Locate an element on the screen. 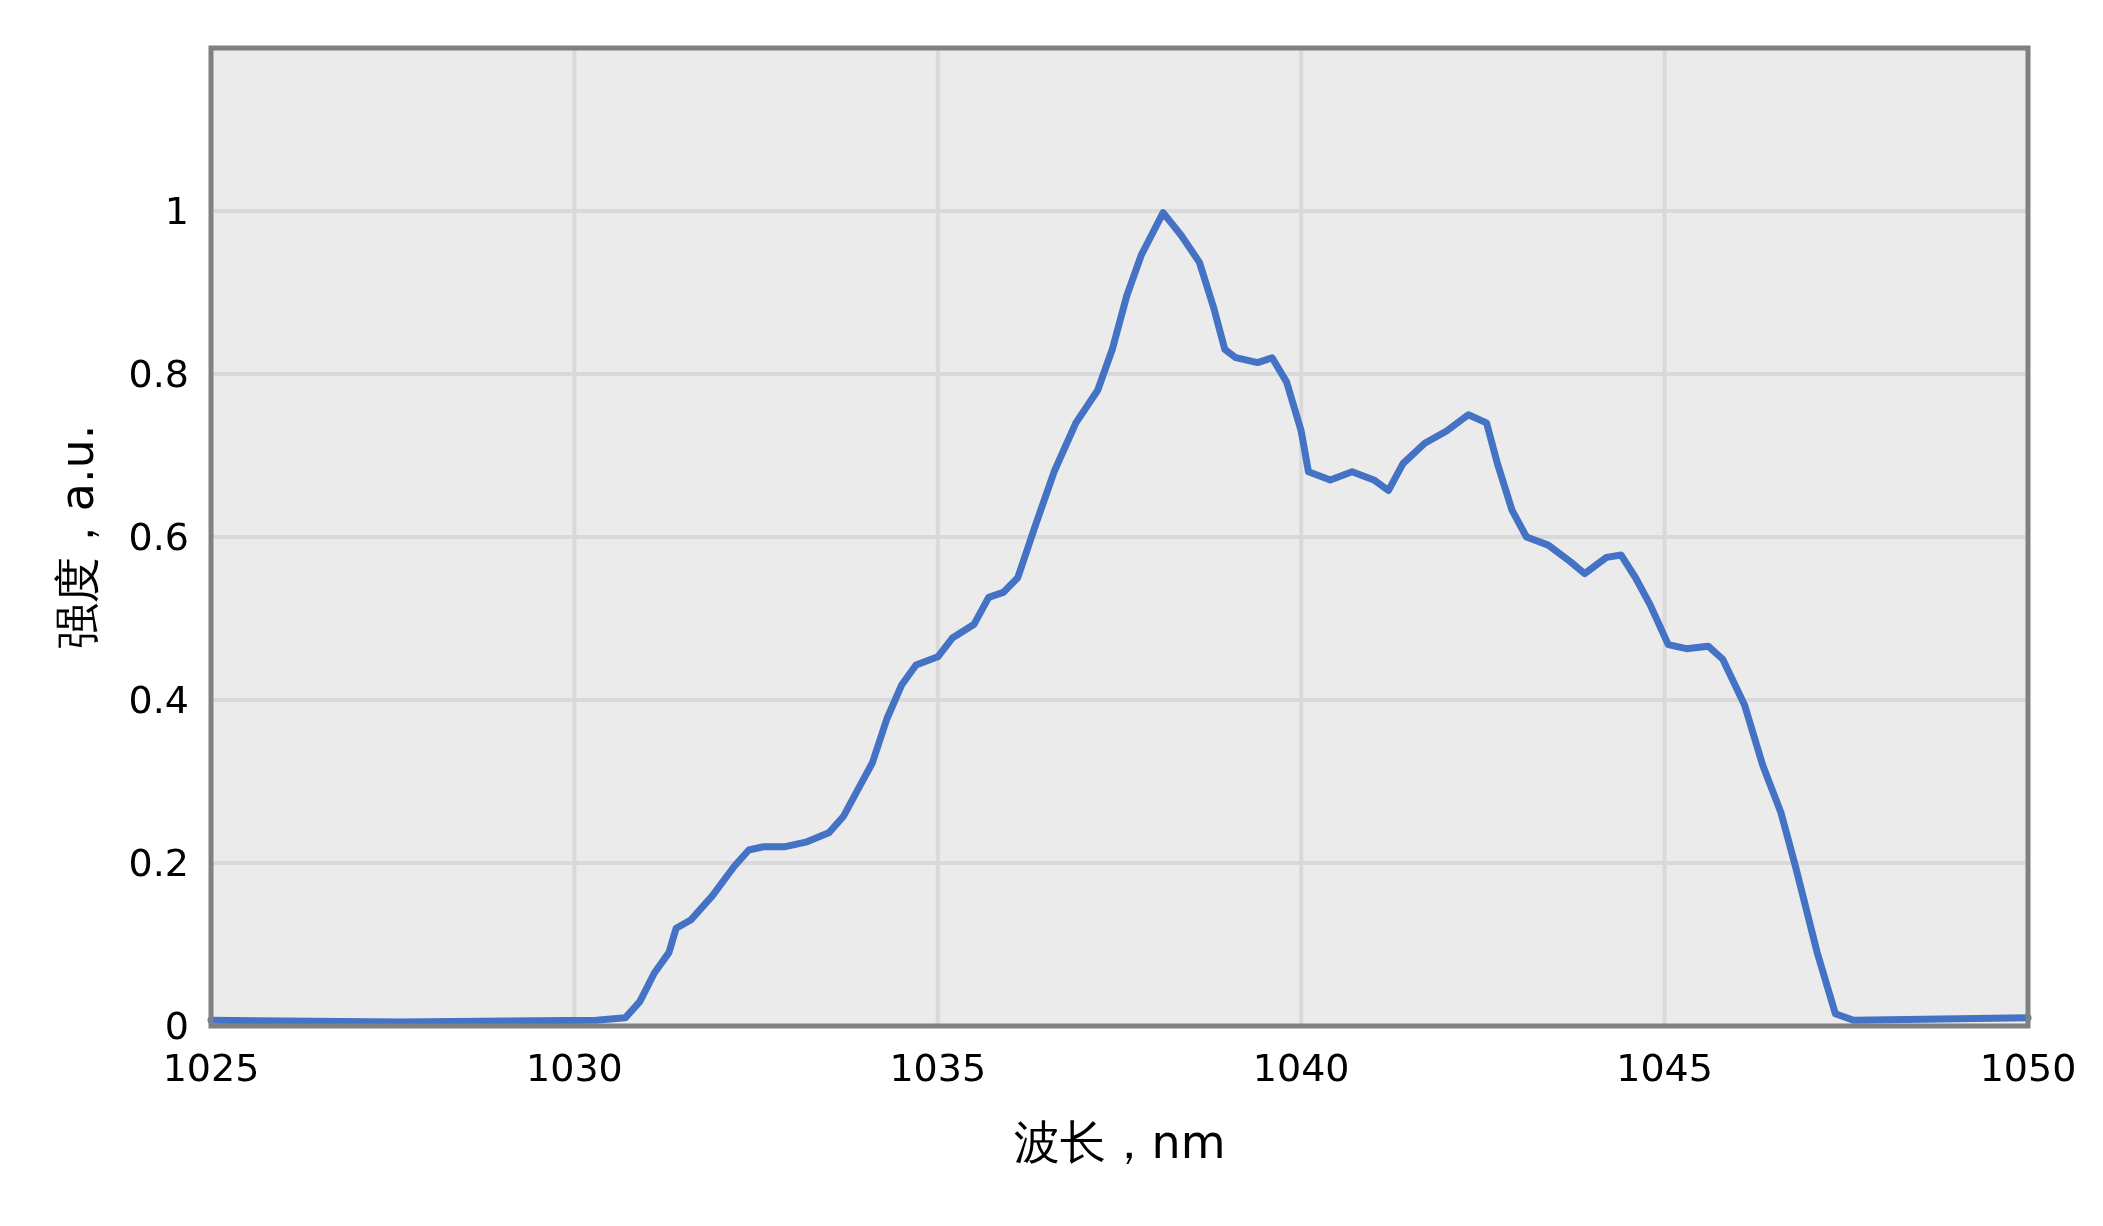  x-tick-label: 1025 is located at coordinates (211, 1068).